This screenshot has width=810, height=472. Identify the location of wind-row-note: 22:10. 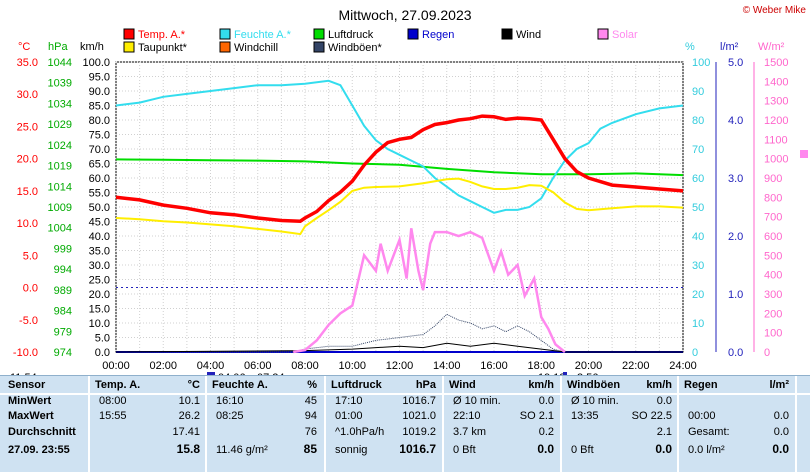
(467, 416).